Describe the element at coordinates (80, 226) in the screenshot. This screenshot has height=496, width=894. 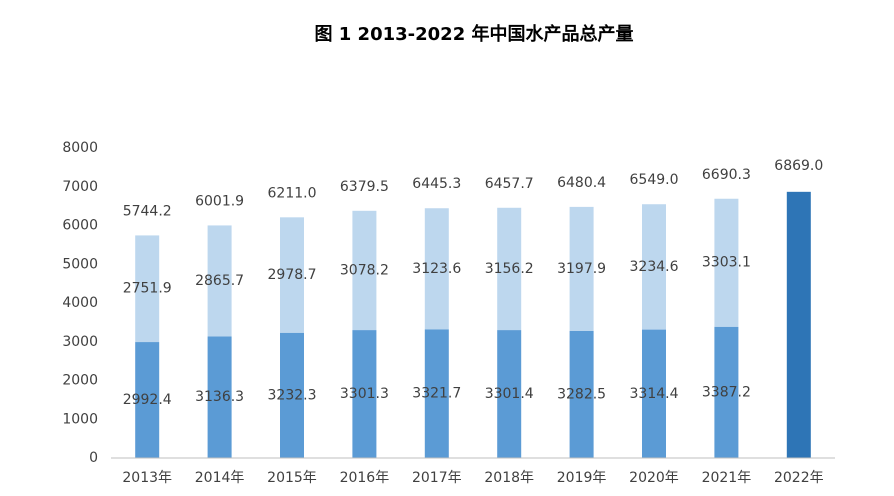
I see `y-tick-label: 6000` at that location.